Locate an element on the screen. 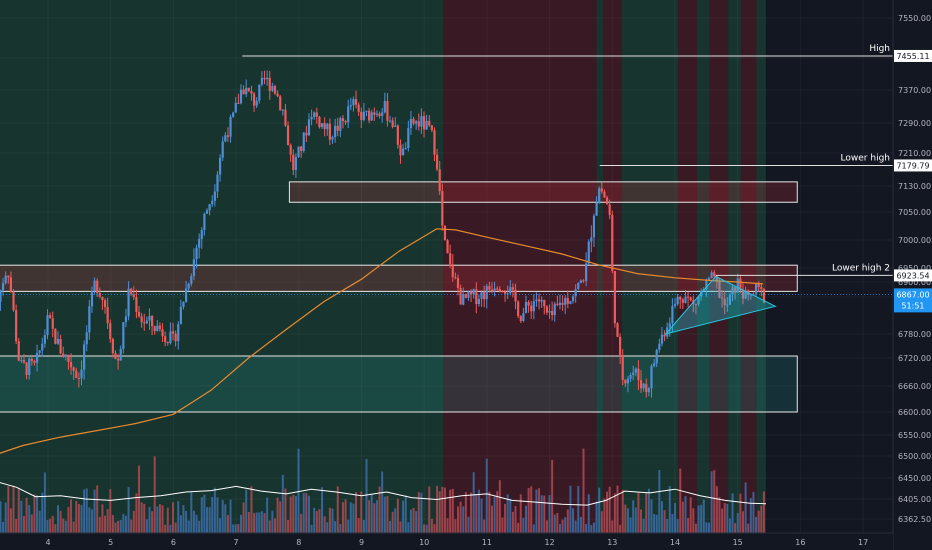 The height and width of the screenshot is (550, 932). x-tick-label: 5 is located at coordinates (110, 542).